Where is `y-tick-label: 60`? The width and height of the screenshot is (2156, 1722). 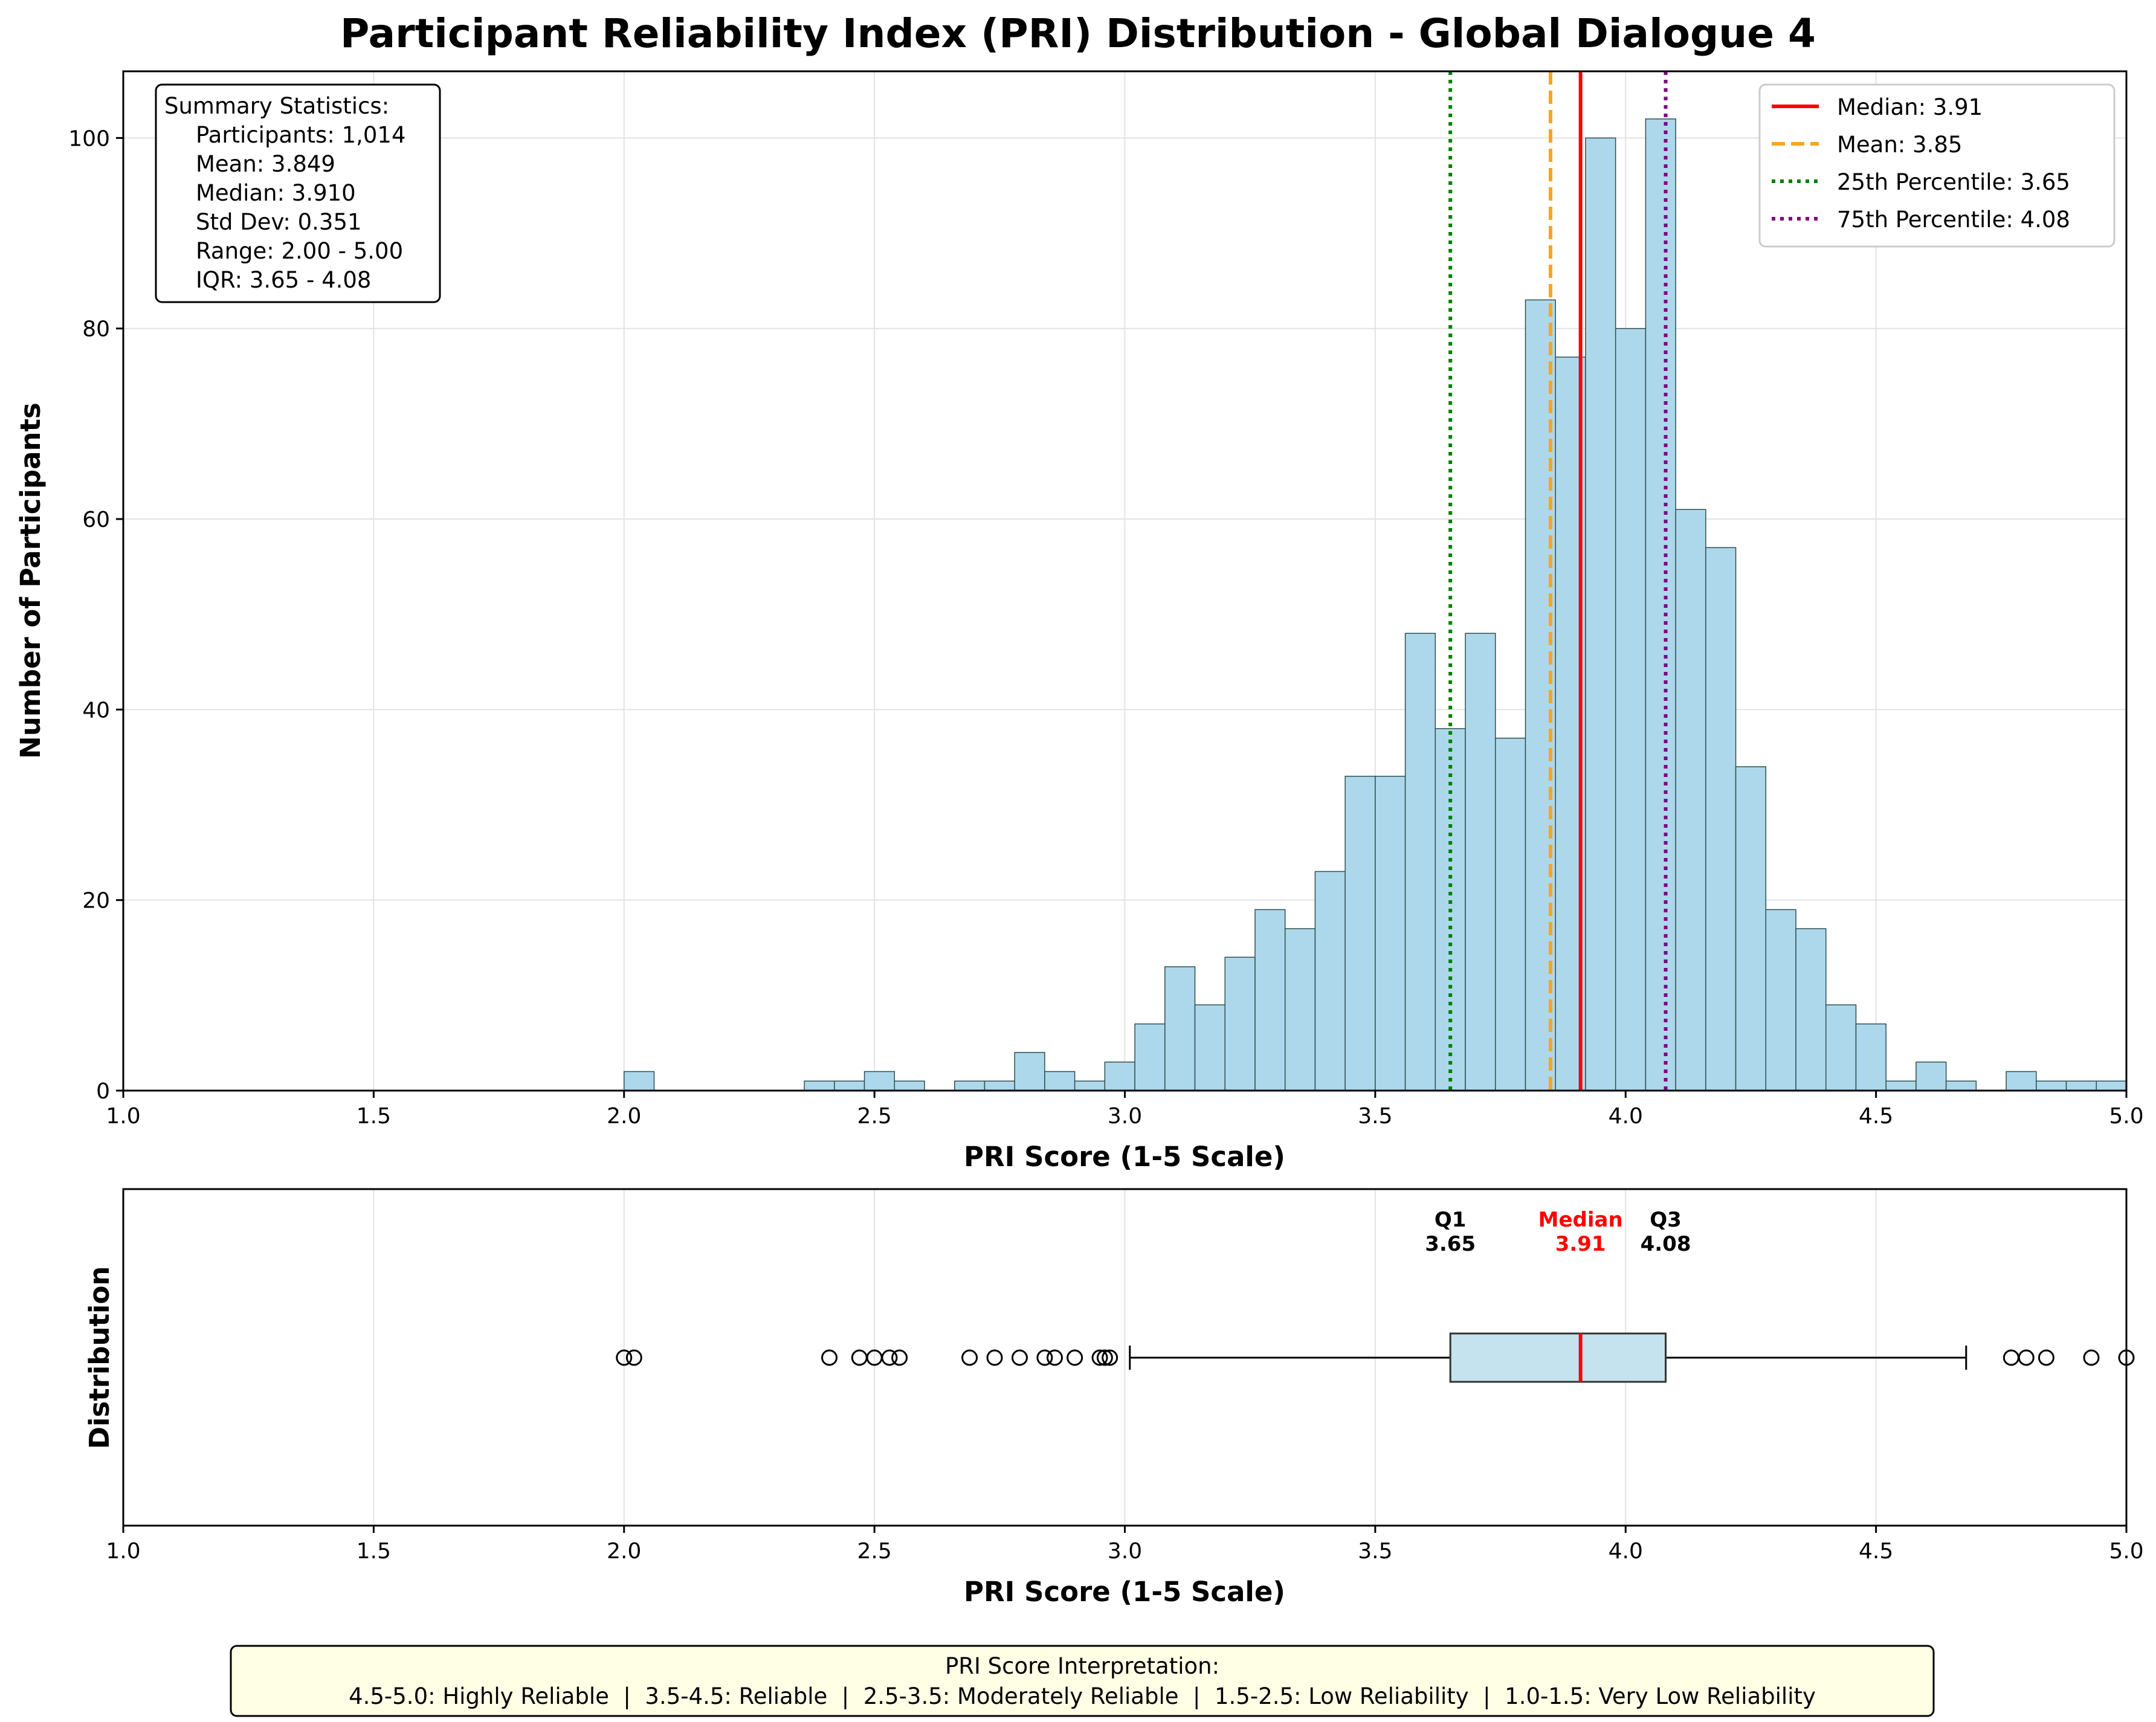 y-tick-label: 60 is located at coordinates (96, 520).